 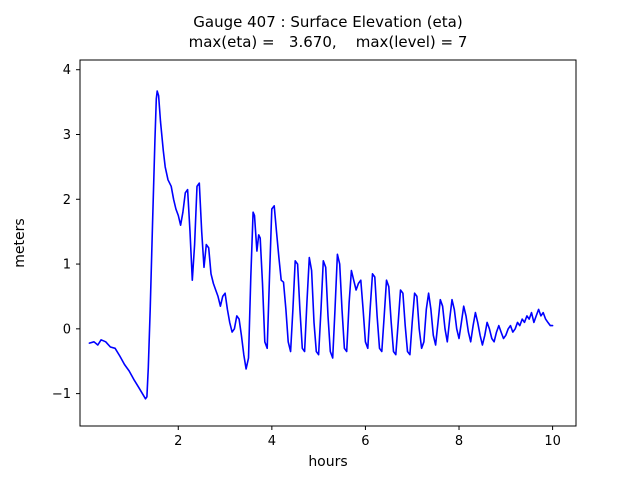 What do you see at coordinates (552, 441) in the screenshot?
I see `x-tick-label: 10` at bounding box center [552, 441].